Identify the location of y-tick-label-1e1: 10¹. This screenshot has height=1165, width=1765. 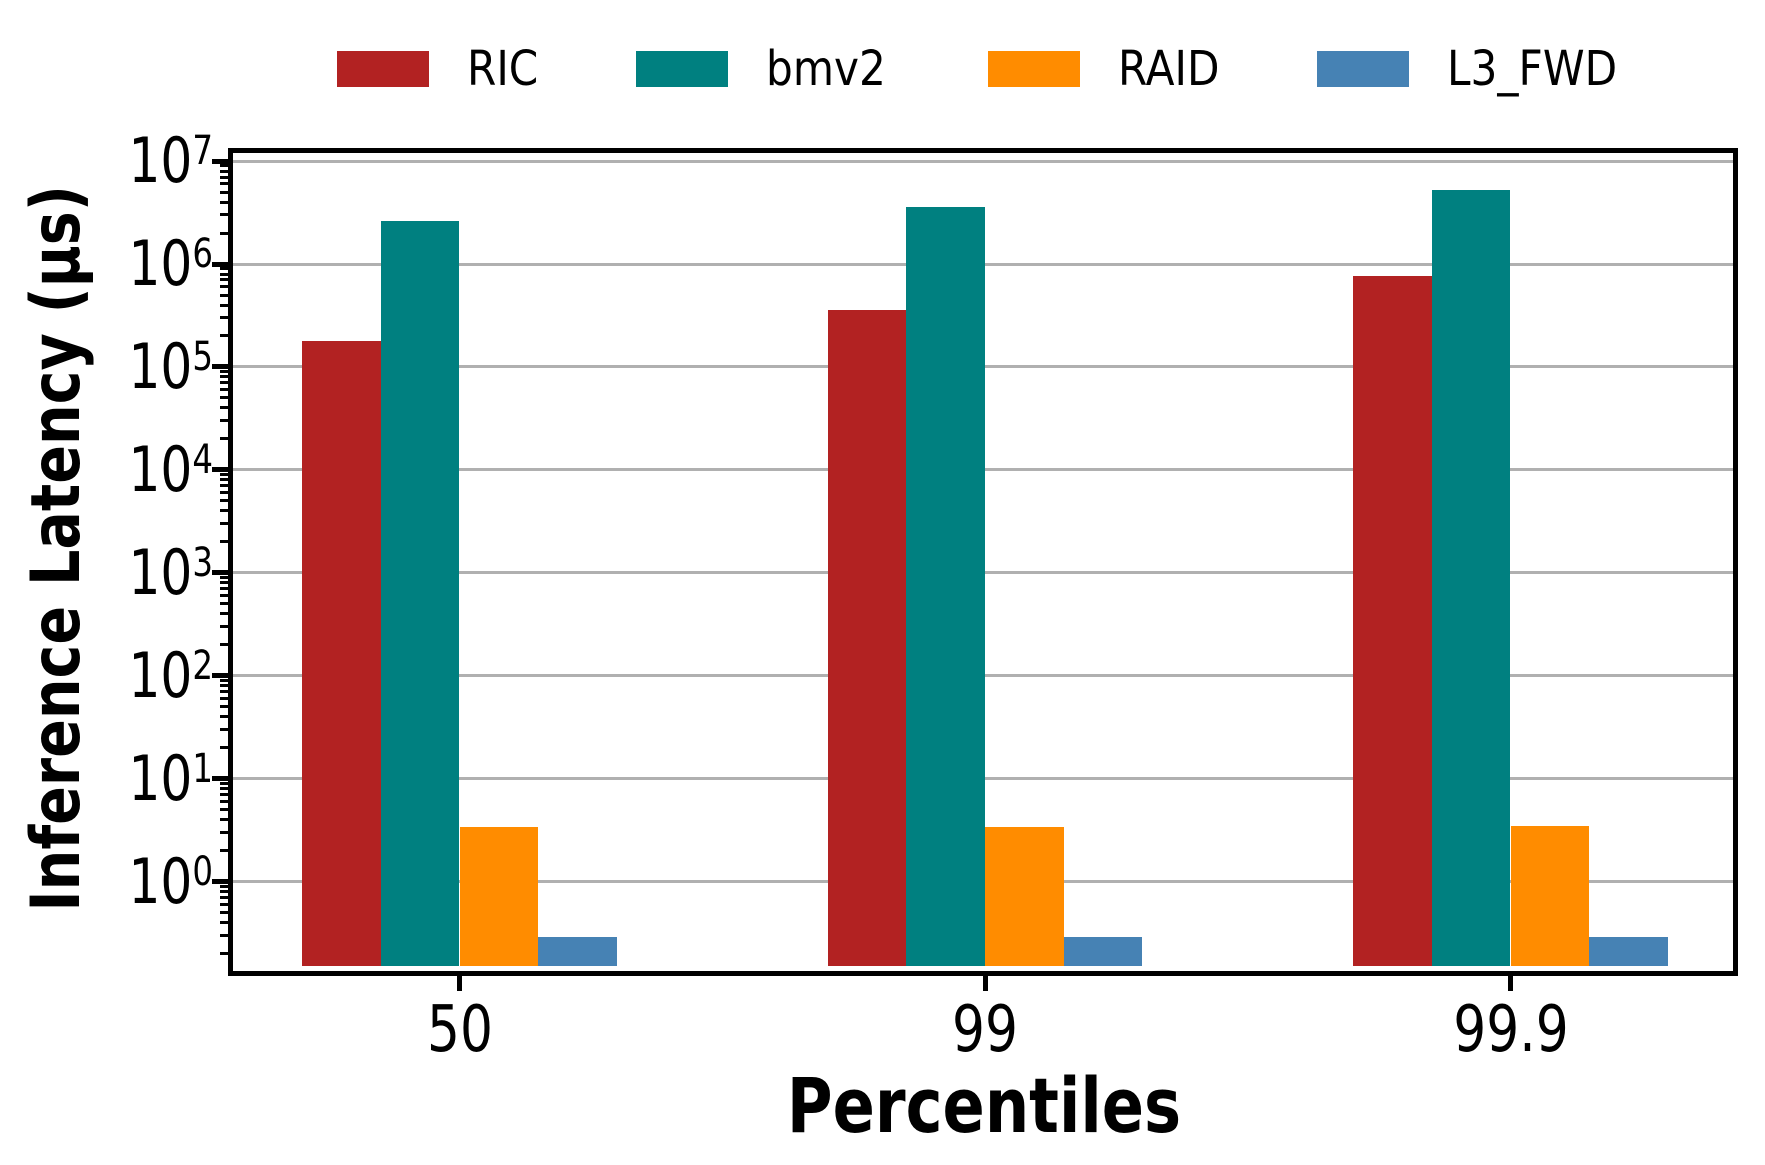
(170, 778).